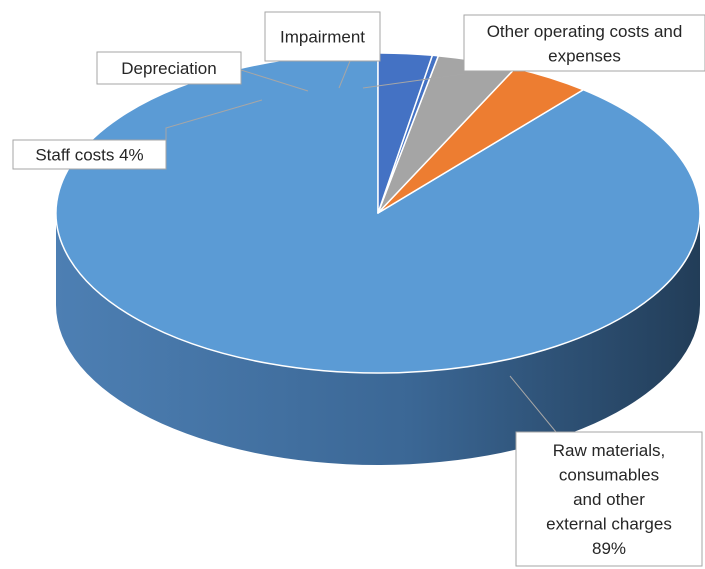 This screenshot has height=569, width=705. What do you see at coordinates (214, 119) in the screenshot?
I see `leader-line-staff-costs` at bounding box center [214, 119].